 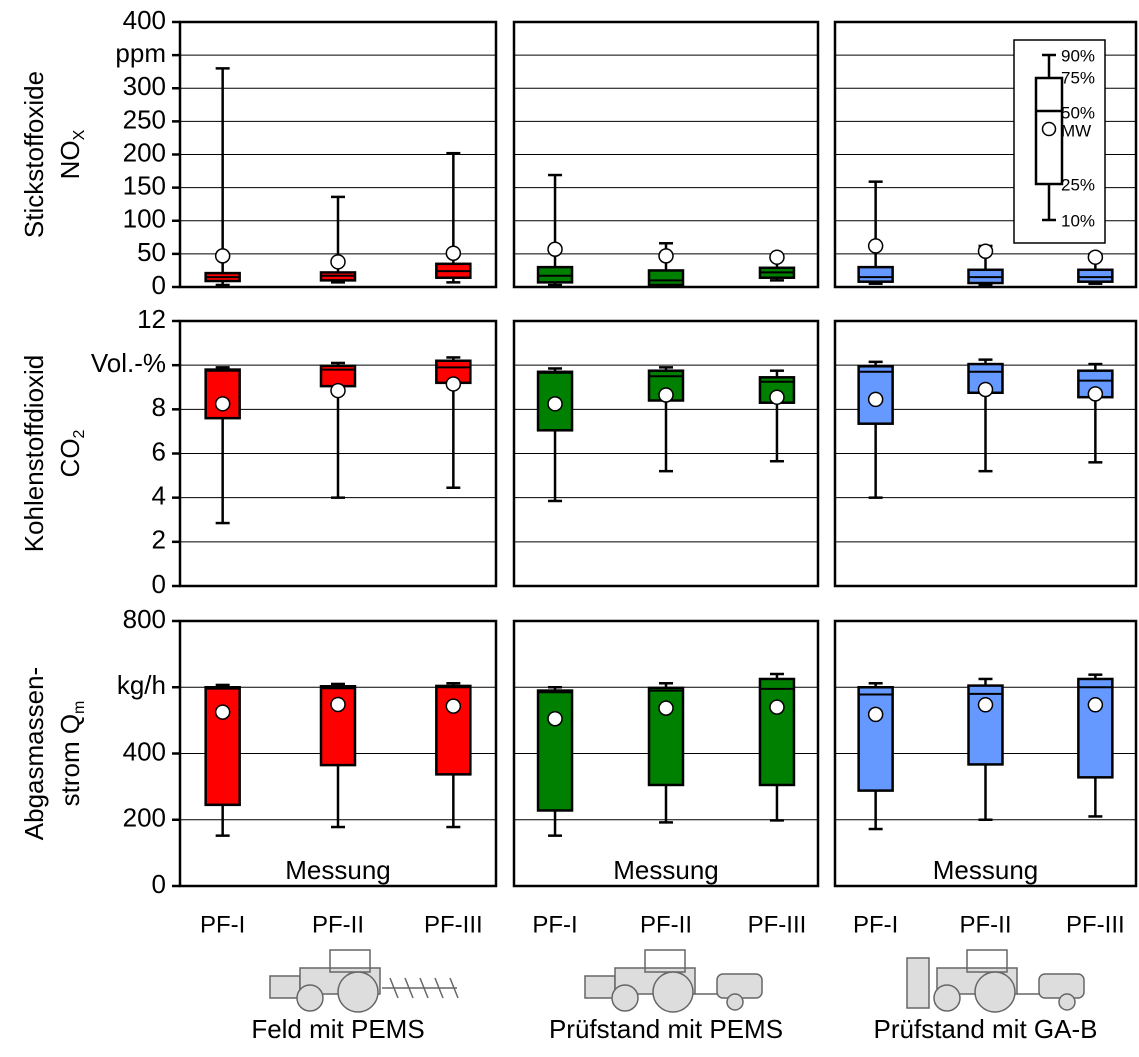 I want to click on legend-sample, so click(x=1049, y=129).